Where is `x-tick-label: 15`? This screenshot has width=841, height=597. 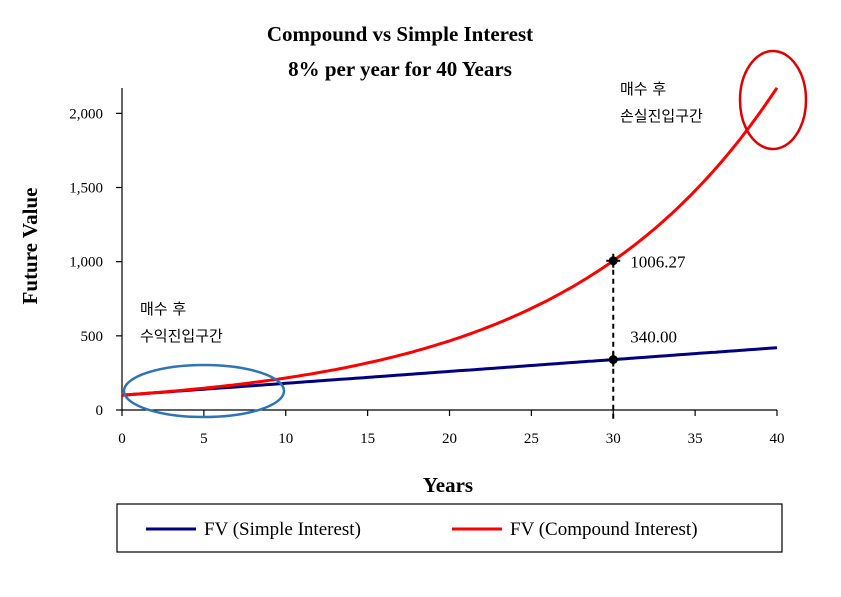 x-tick-label: 15 is located at coordinates (367, 439).